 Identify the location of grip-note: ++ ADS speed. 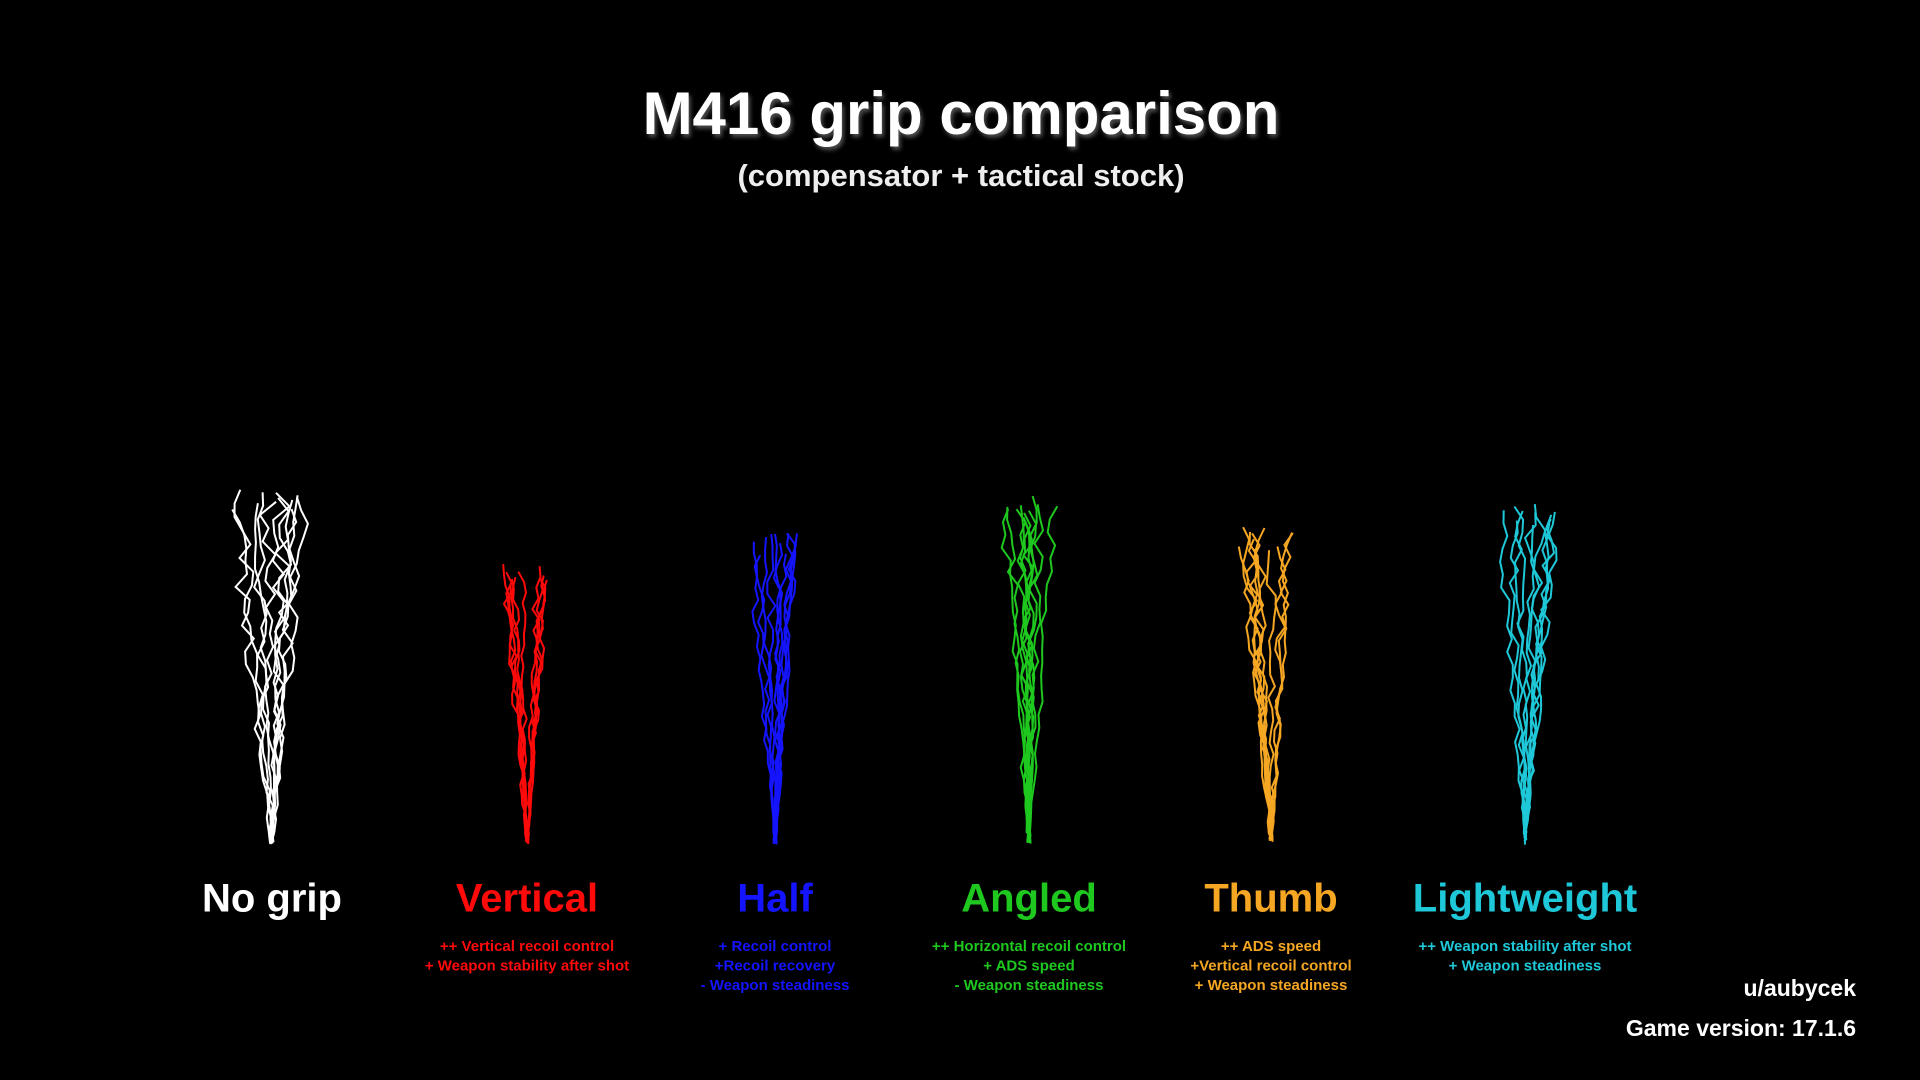
(1271, 946).